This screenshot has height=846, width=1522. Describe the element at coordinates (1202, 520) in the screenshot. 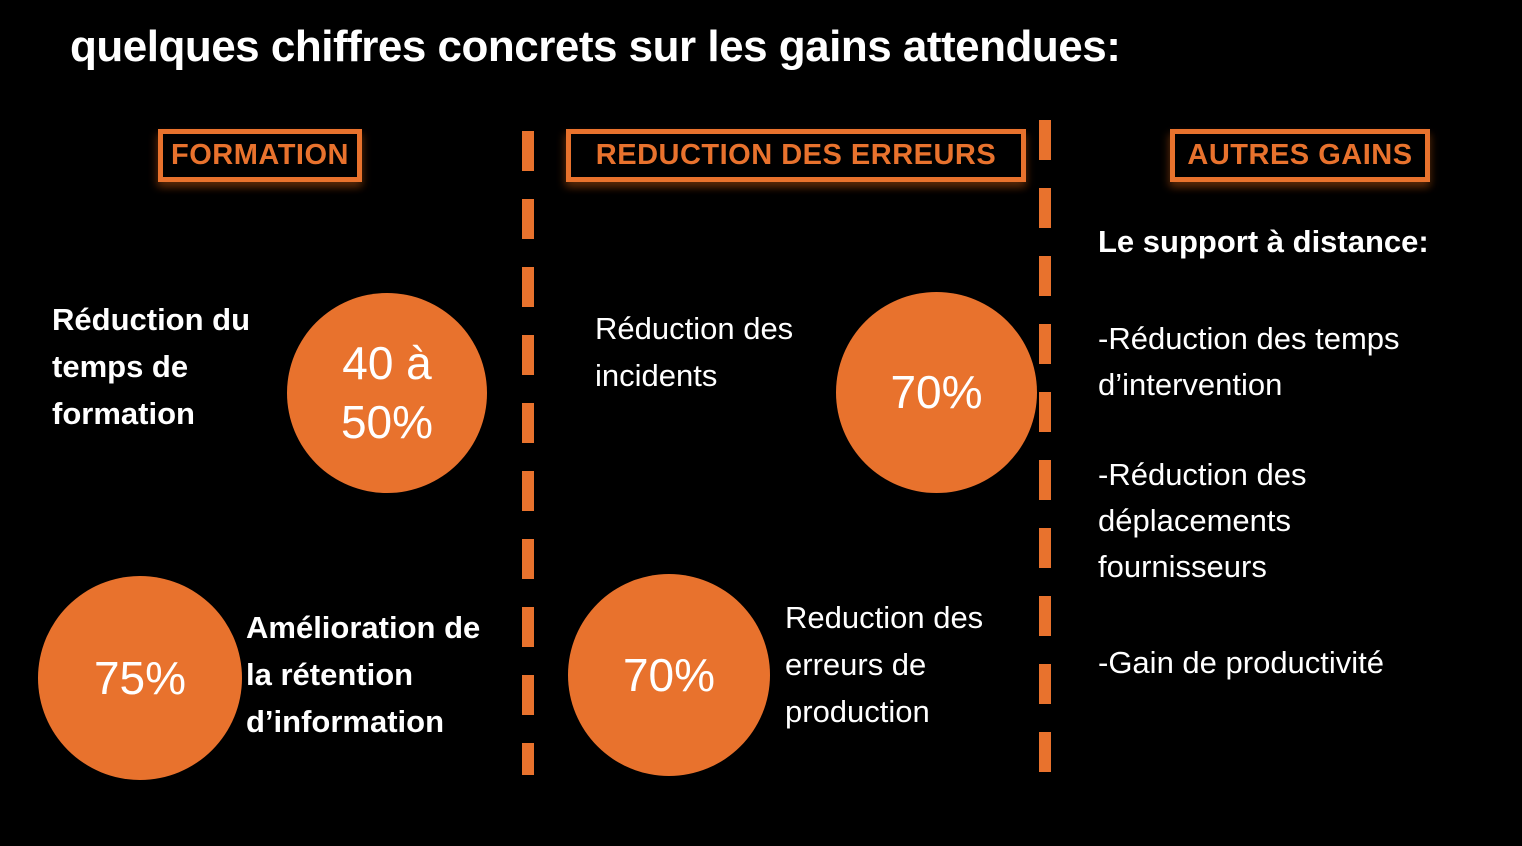

I see `bullet-deplacements-fournisseurs: -Réduction des déplacements fournisseurs` at that location.